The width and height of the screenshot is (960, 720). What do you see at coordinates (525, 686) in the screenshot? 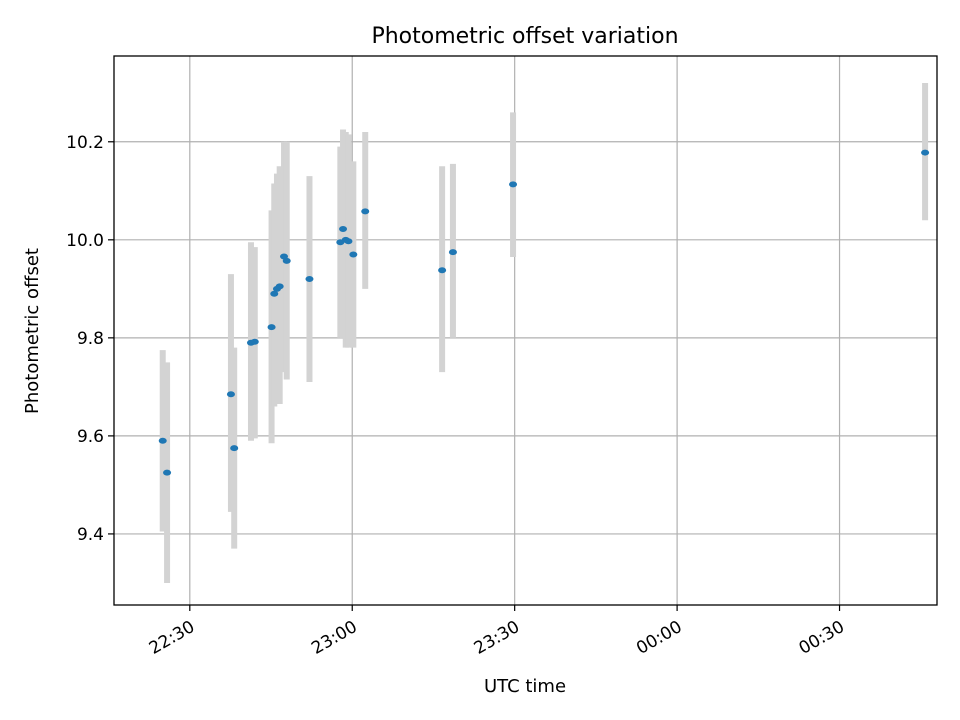
I see `x-axis-label: UTC time` at bounding box center [525, 686].